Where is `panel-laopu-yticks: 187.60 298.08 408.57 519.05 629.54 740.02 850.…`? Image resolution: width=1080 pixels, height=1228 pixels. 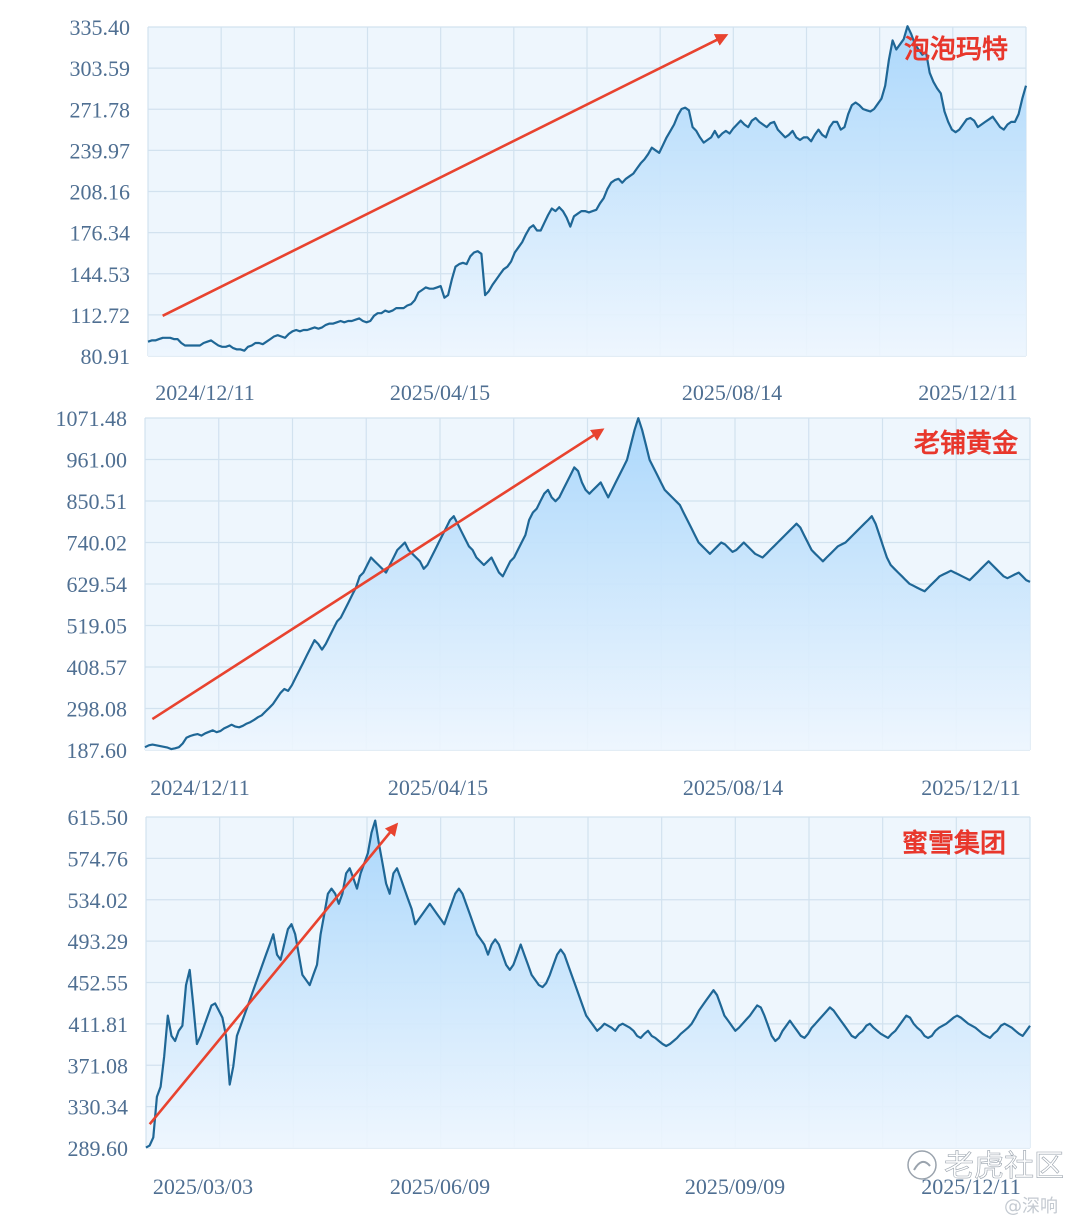 panel-laopu-yticks: 187.60 298.08 408.57 519.05 629.54 740.02 850.… is located at coordinates (92, 584).